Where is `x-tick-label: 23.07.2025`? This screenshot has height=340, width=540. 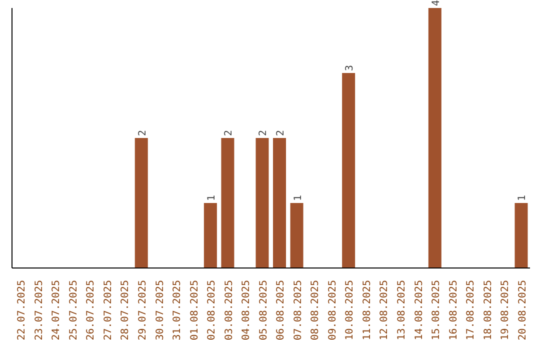 x-tick-label: 23.07.2025 is located at coordinates (39, 310).